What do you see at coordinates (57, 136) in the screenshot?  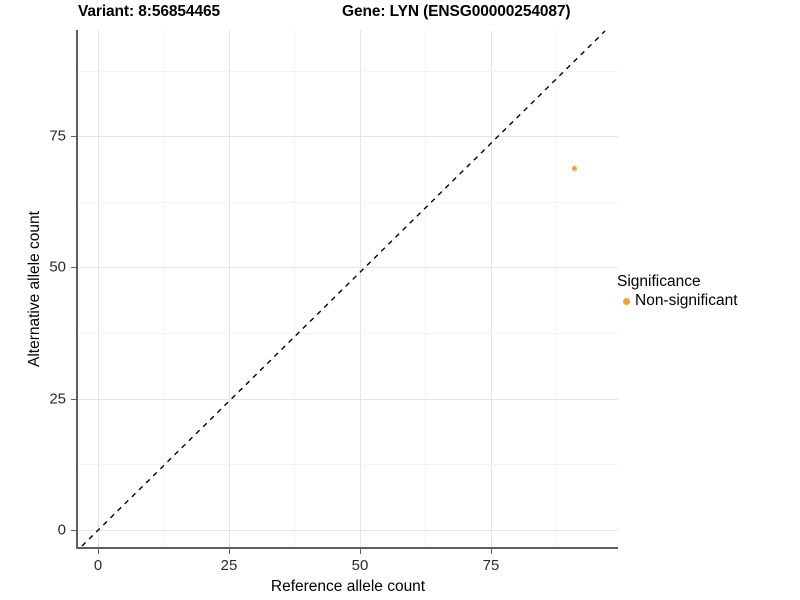 I see `y-tick-label: 75` at bounding box center [57, 136].